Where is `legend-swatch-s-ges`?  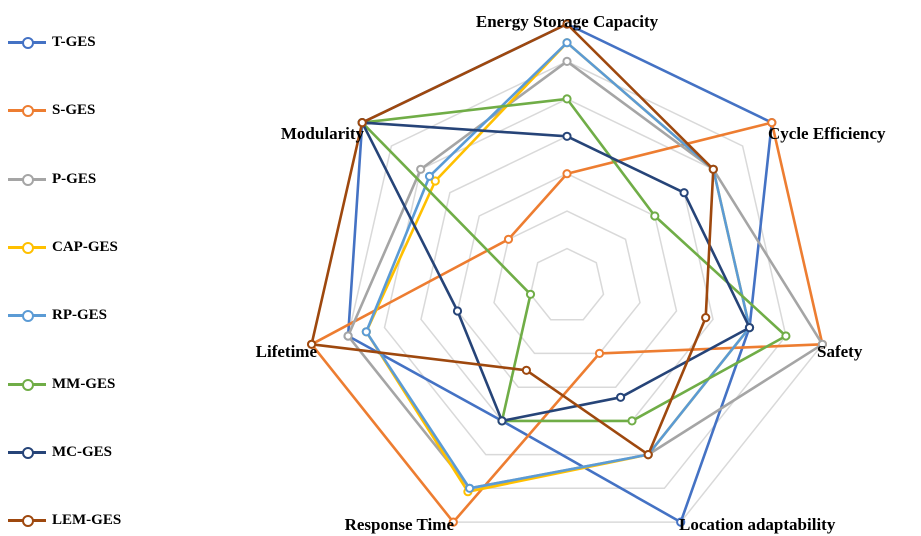 legend-swatch-s-ges is located at coordinates (27, 110).